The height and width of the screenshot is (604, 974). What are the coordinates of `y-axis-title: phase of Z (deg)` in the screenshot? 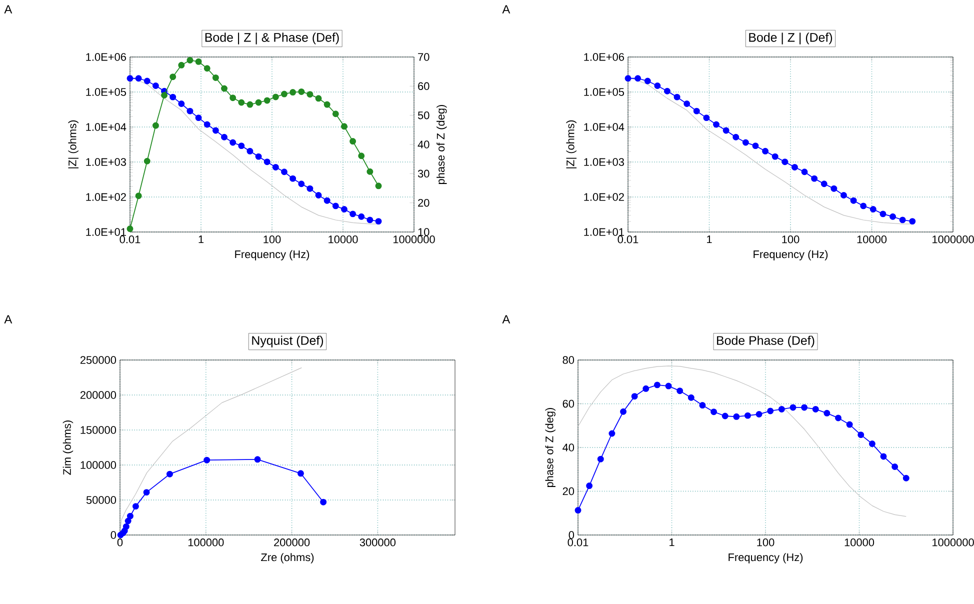 It's located at (550, 448).